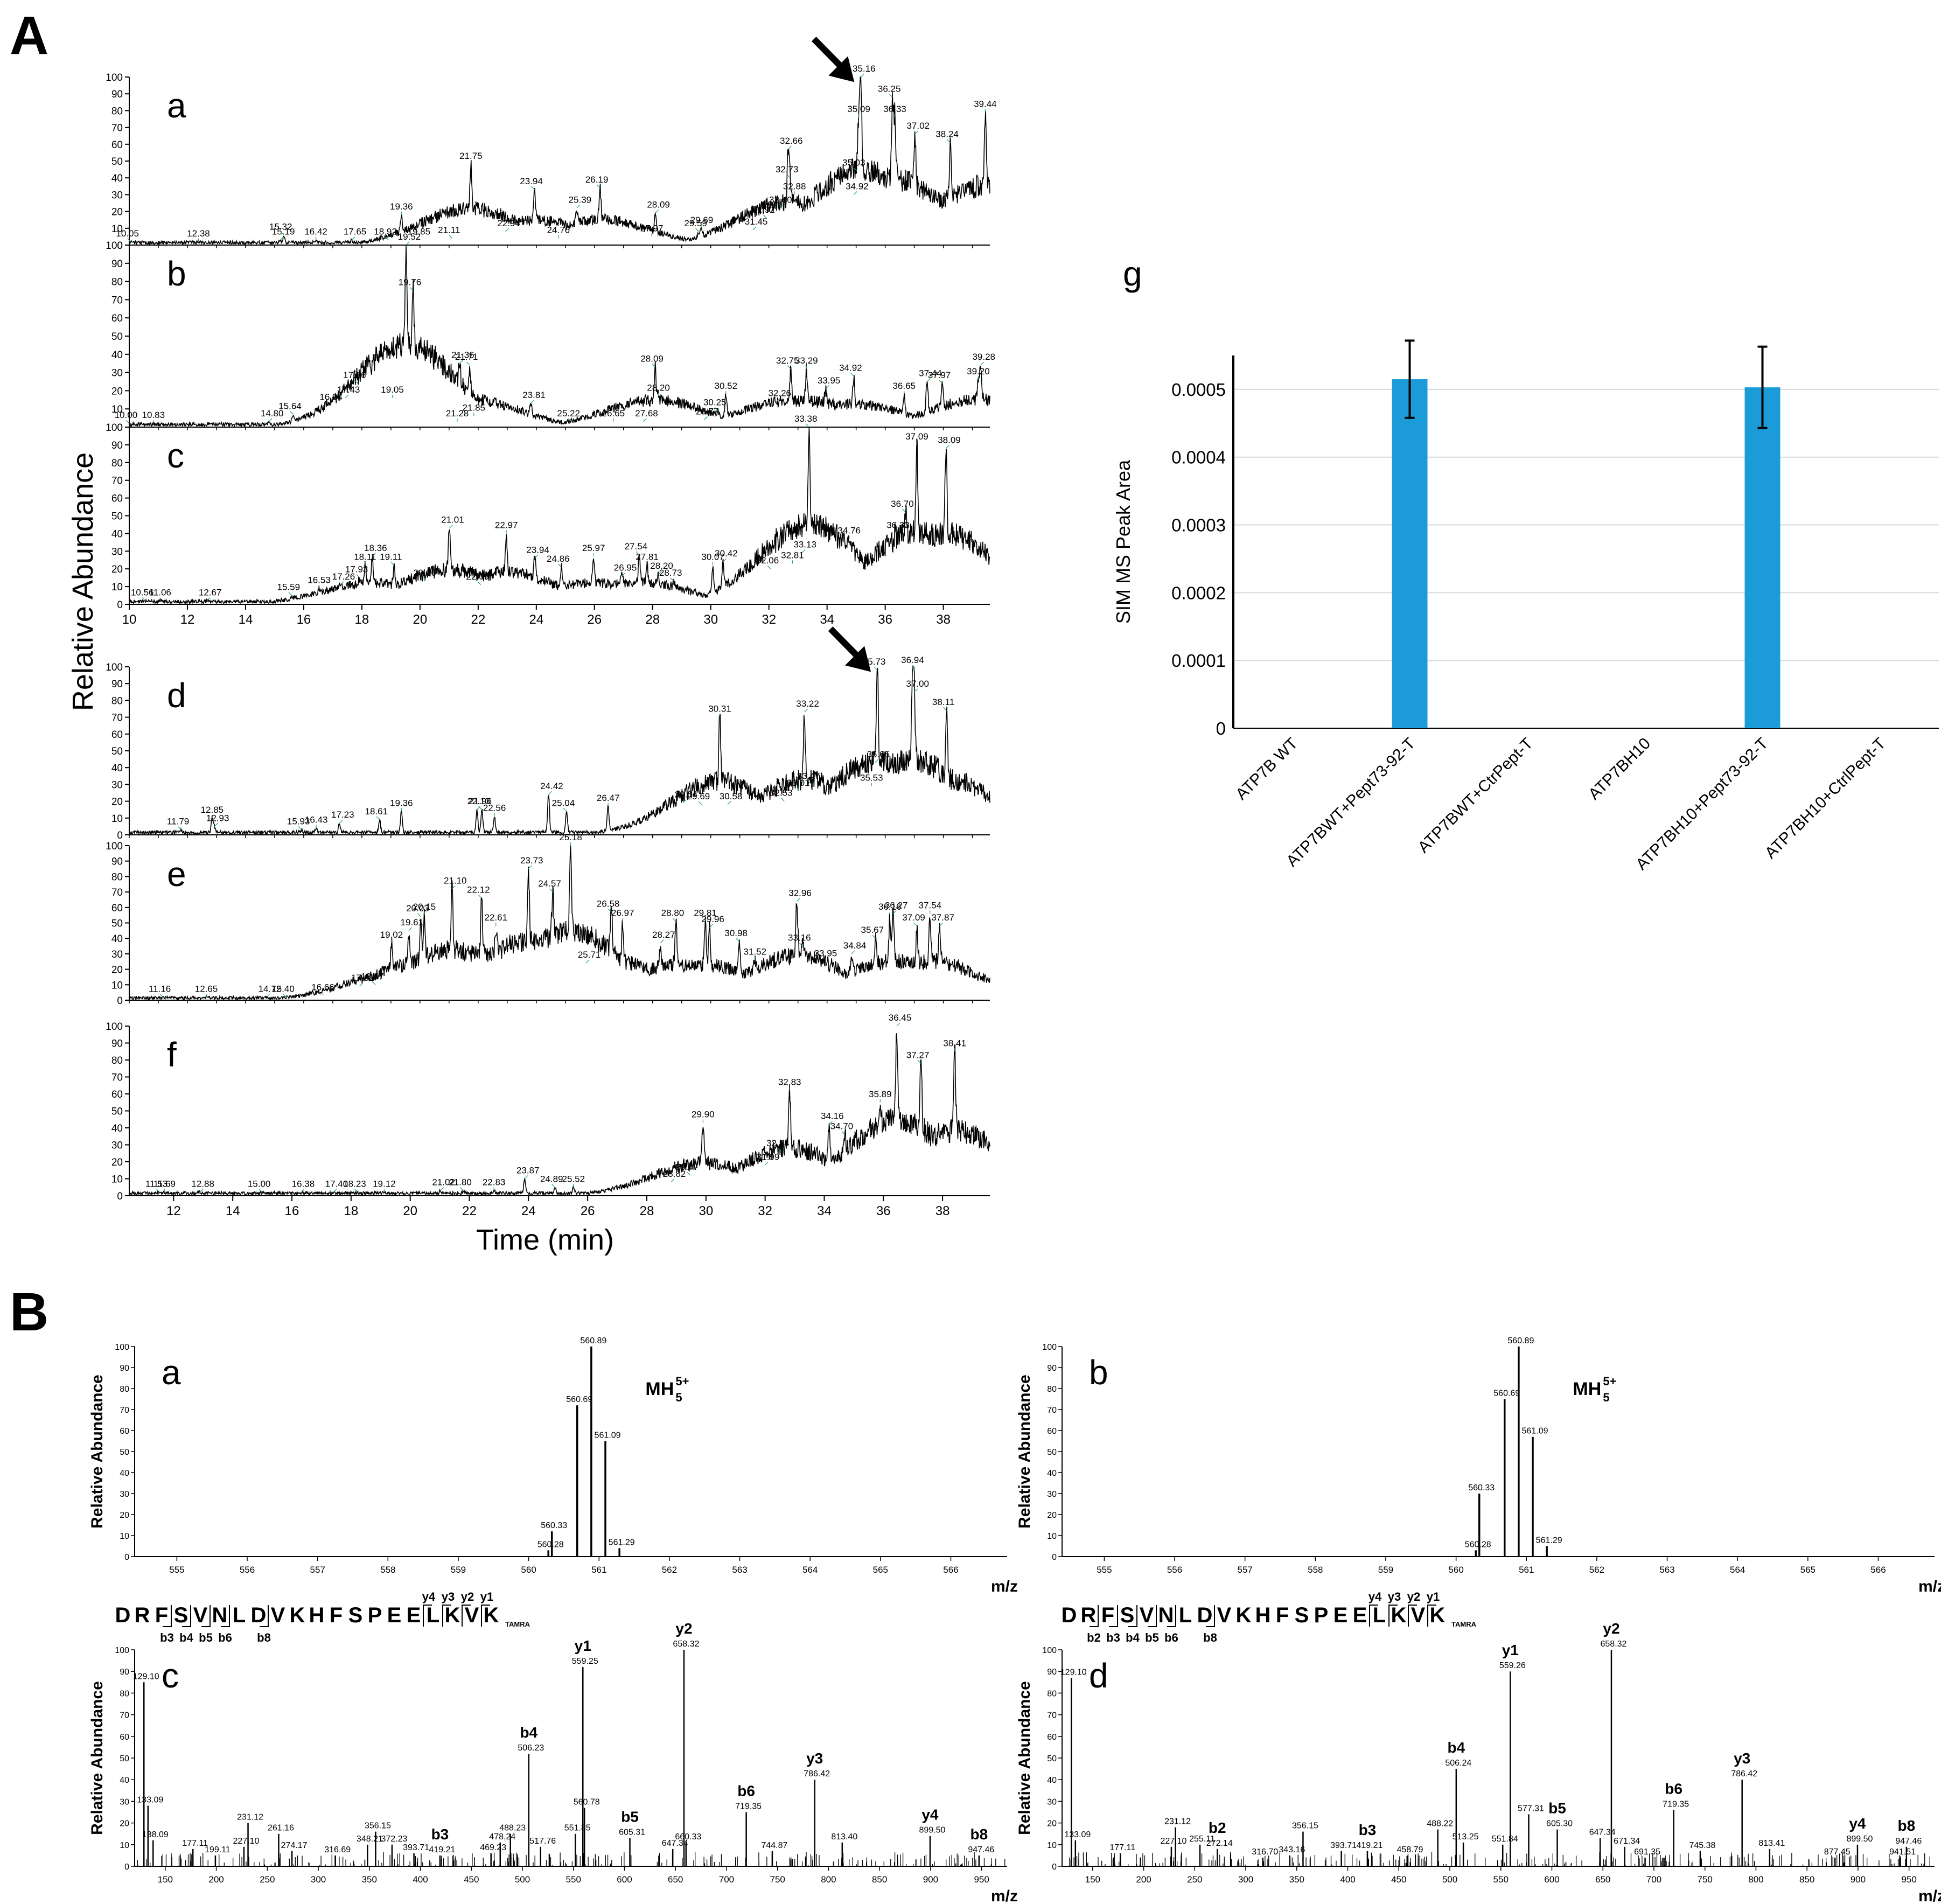 Image resolution: width=1941 pixels, height=1904 pixels. Describe the element at coordinates (890, 907) in the screenshot. I see `peak-label: 36.16` at that location.